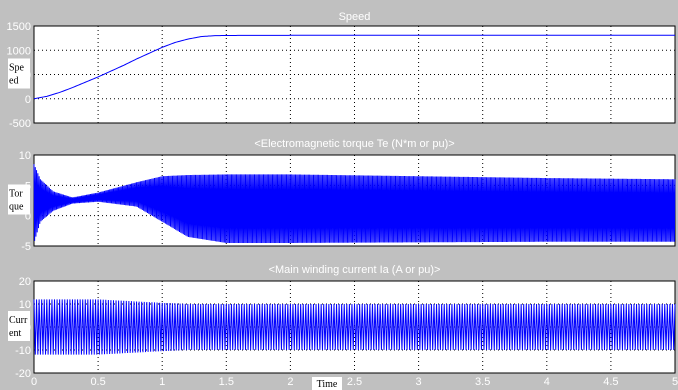 The image size is (678, 390). I want to click on y-tick-label: -10, so click(23, 351).